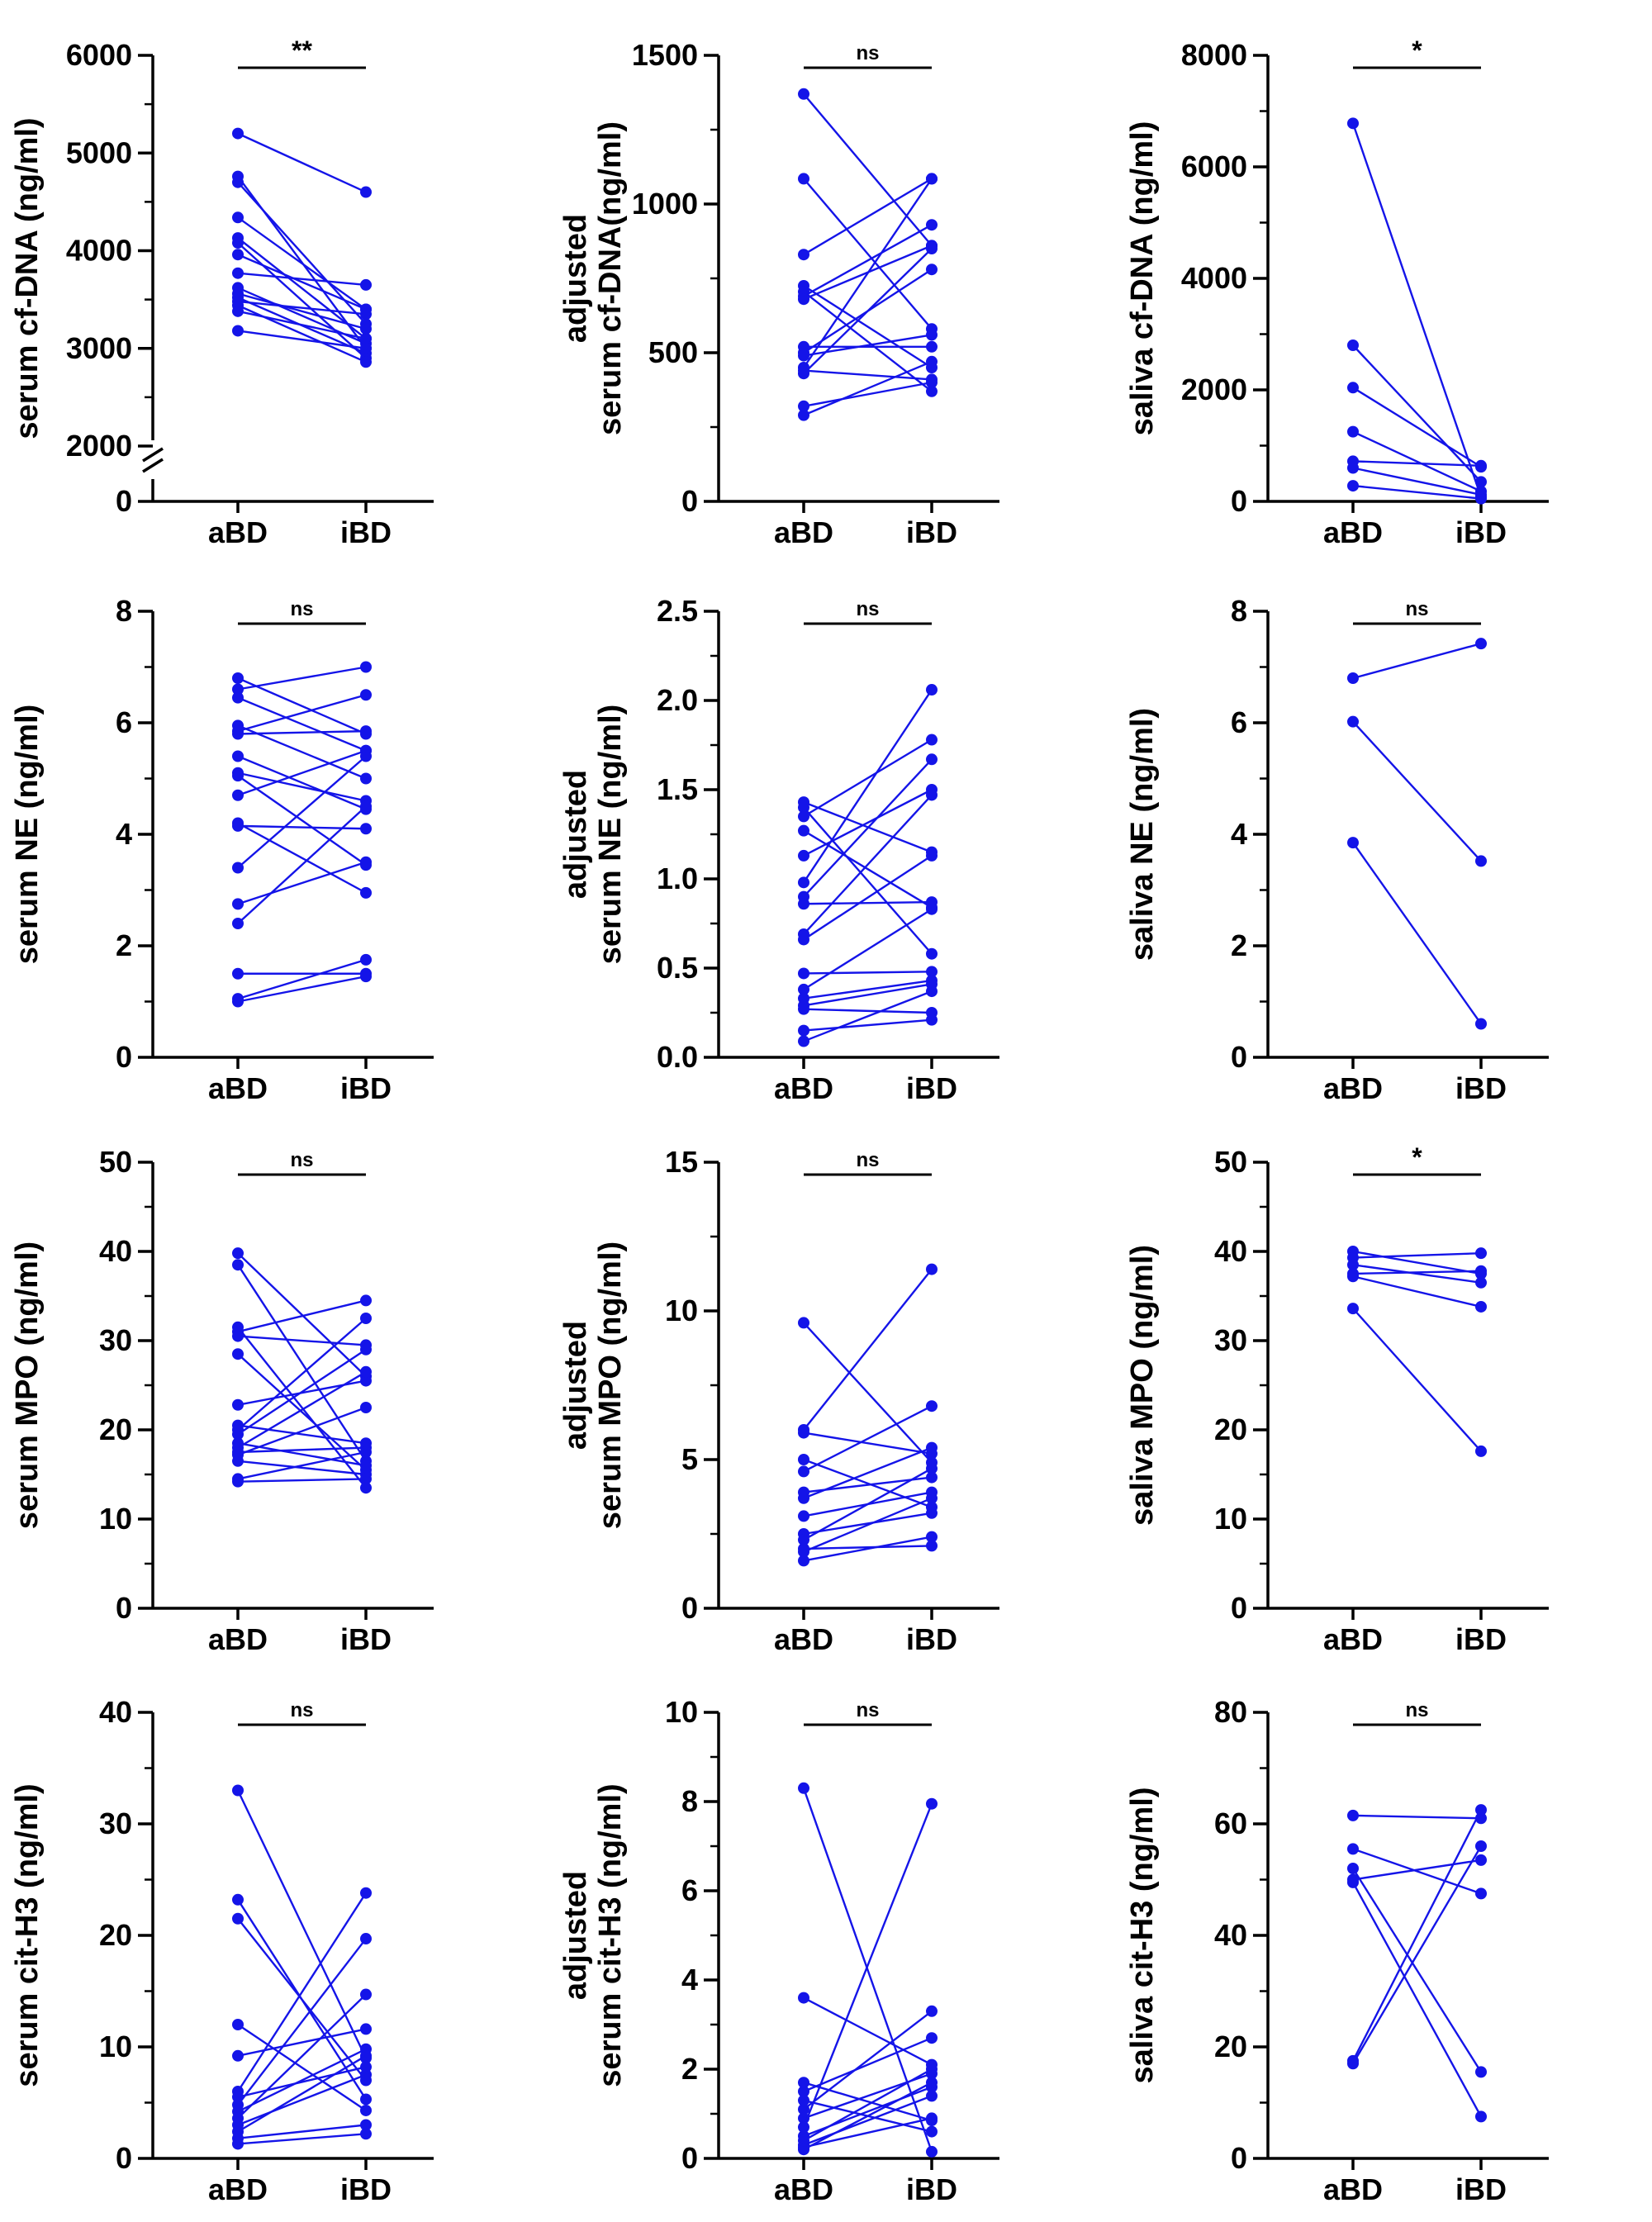 The width and height of the screenshot is (1652, 2222). I want to click on y-tick-label: 2, so click(1239, 945).